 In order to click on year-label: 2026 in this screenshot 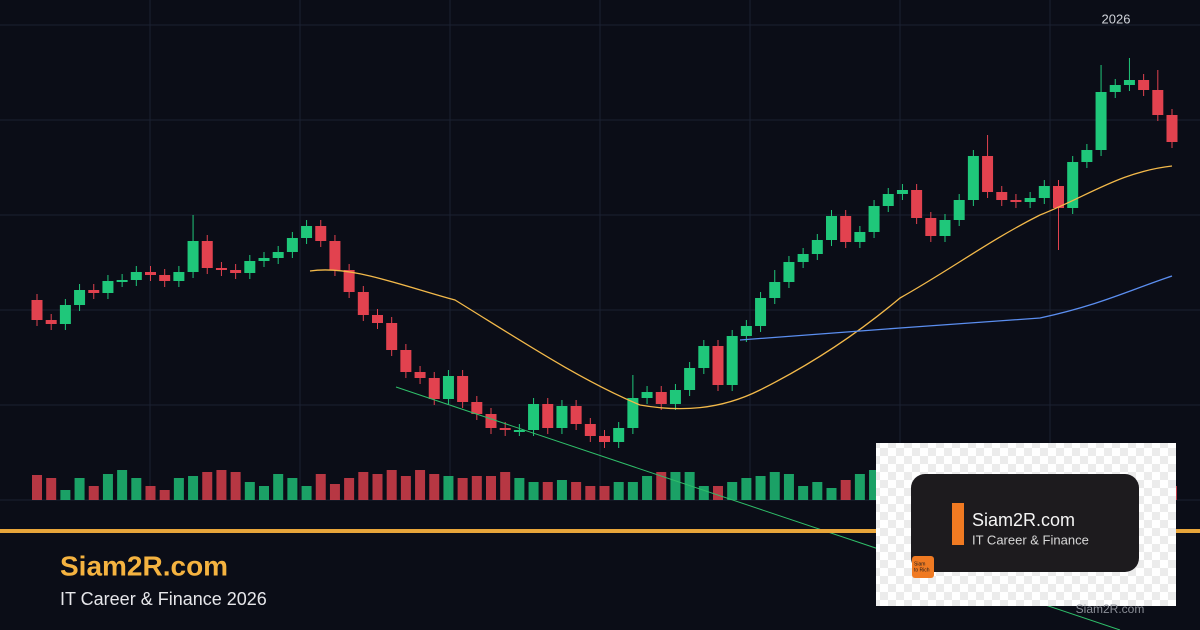, I will do `click(1116, 18)`.